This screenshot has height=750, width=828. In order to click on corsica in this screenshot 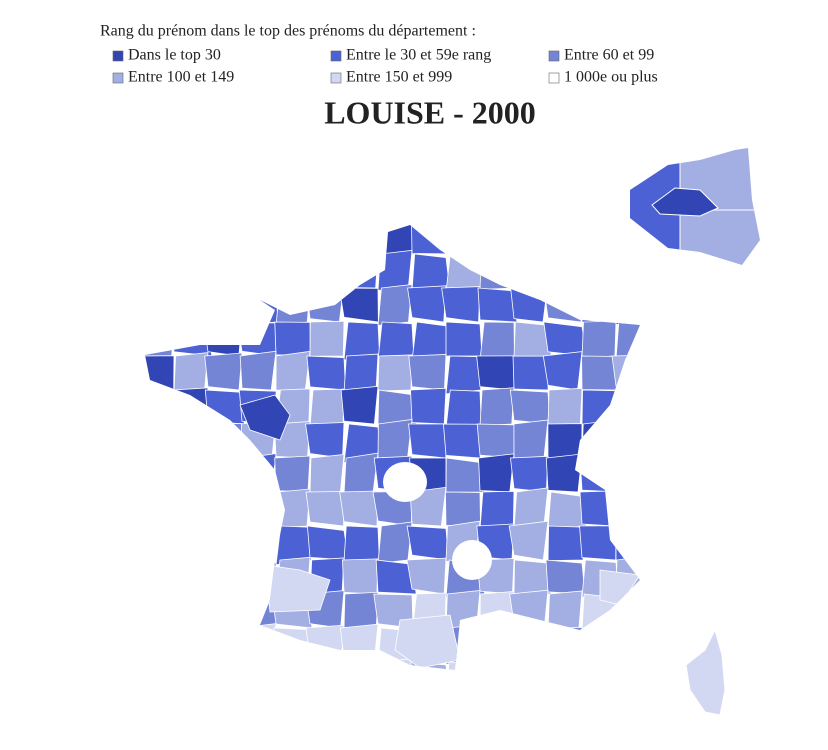, I will do `click(705, 672)`.